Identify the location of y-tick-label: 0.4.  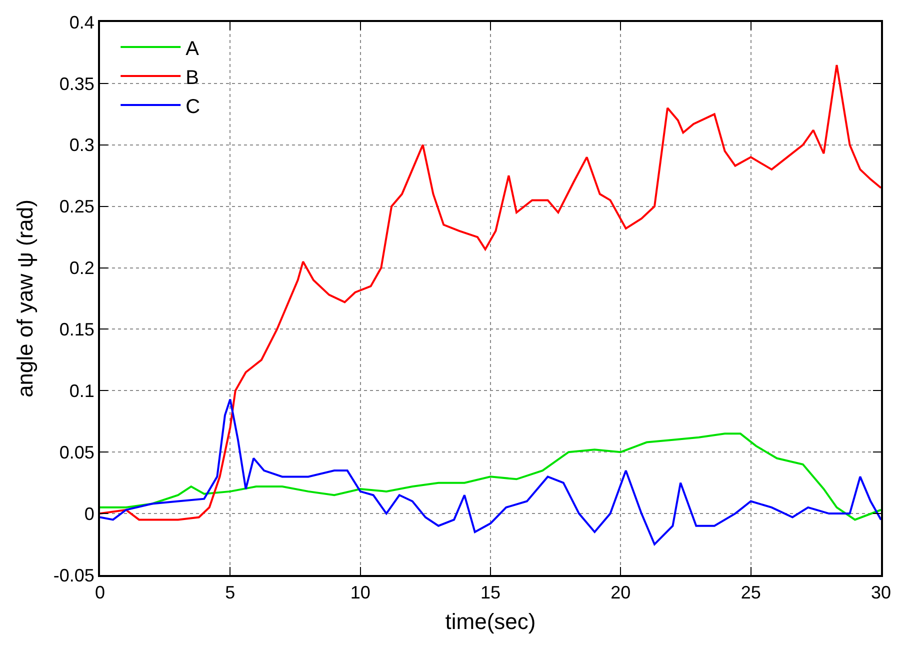
(81, 22).